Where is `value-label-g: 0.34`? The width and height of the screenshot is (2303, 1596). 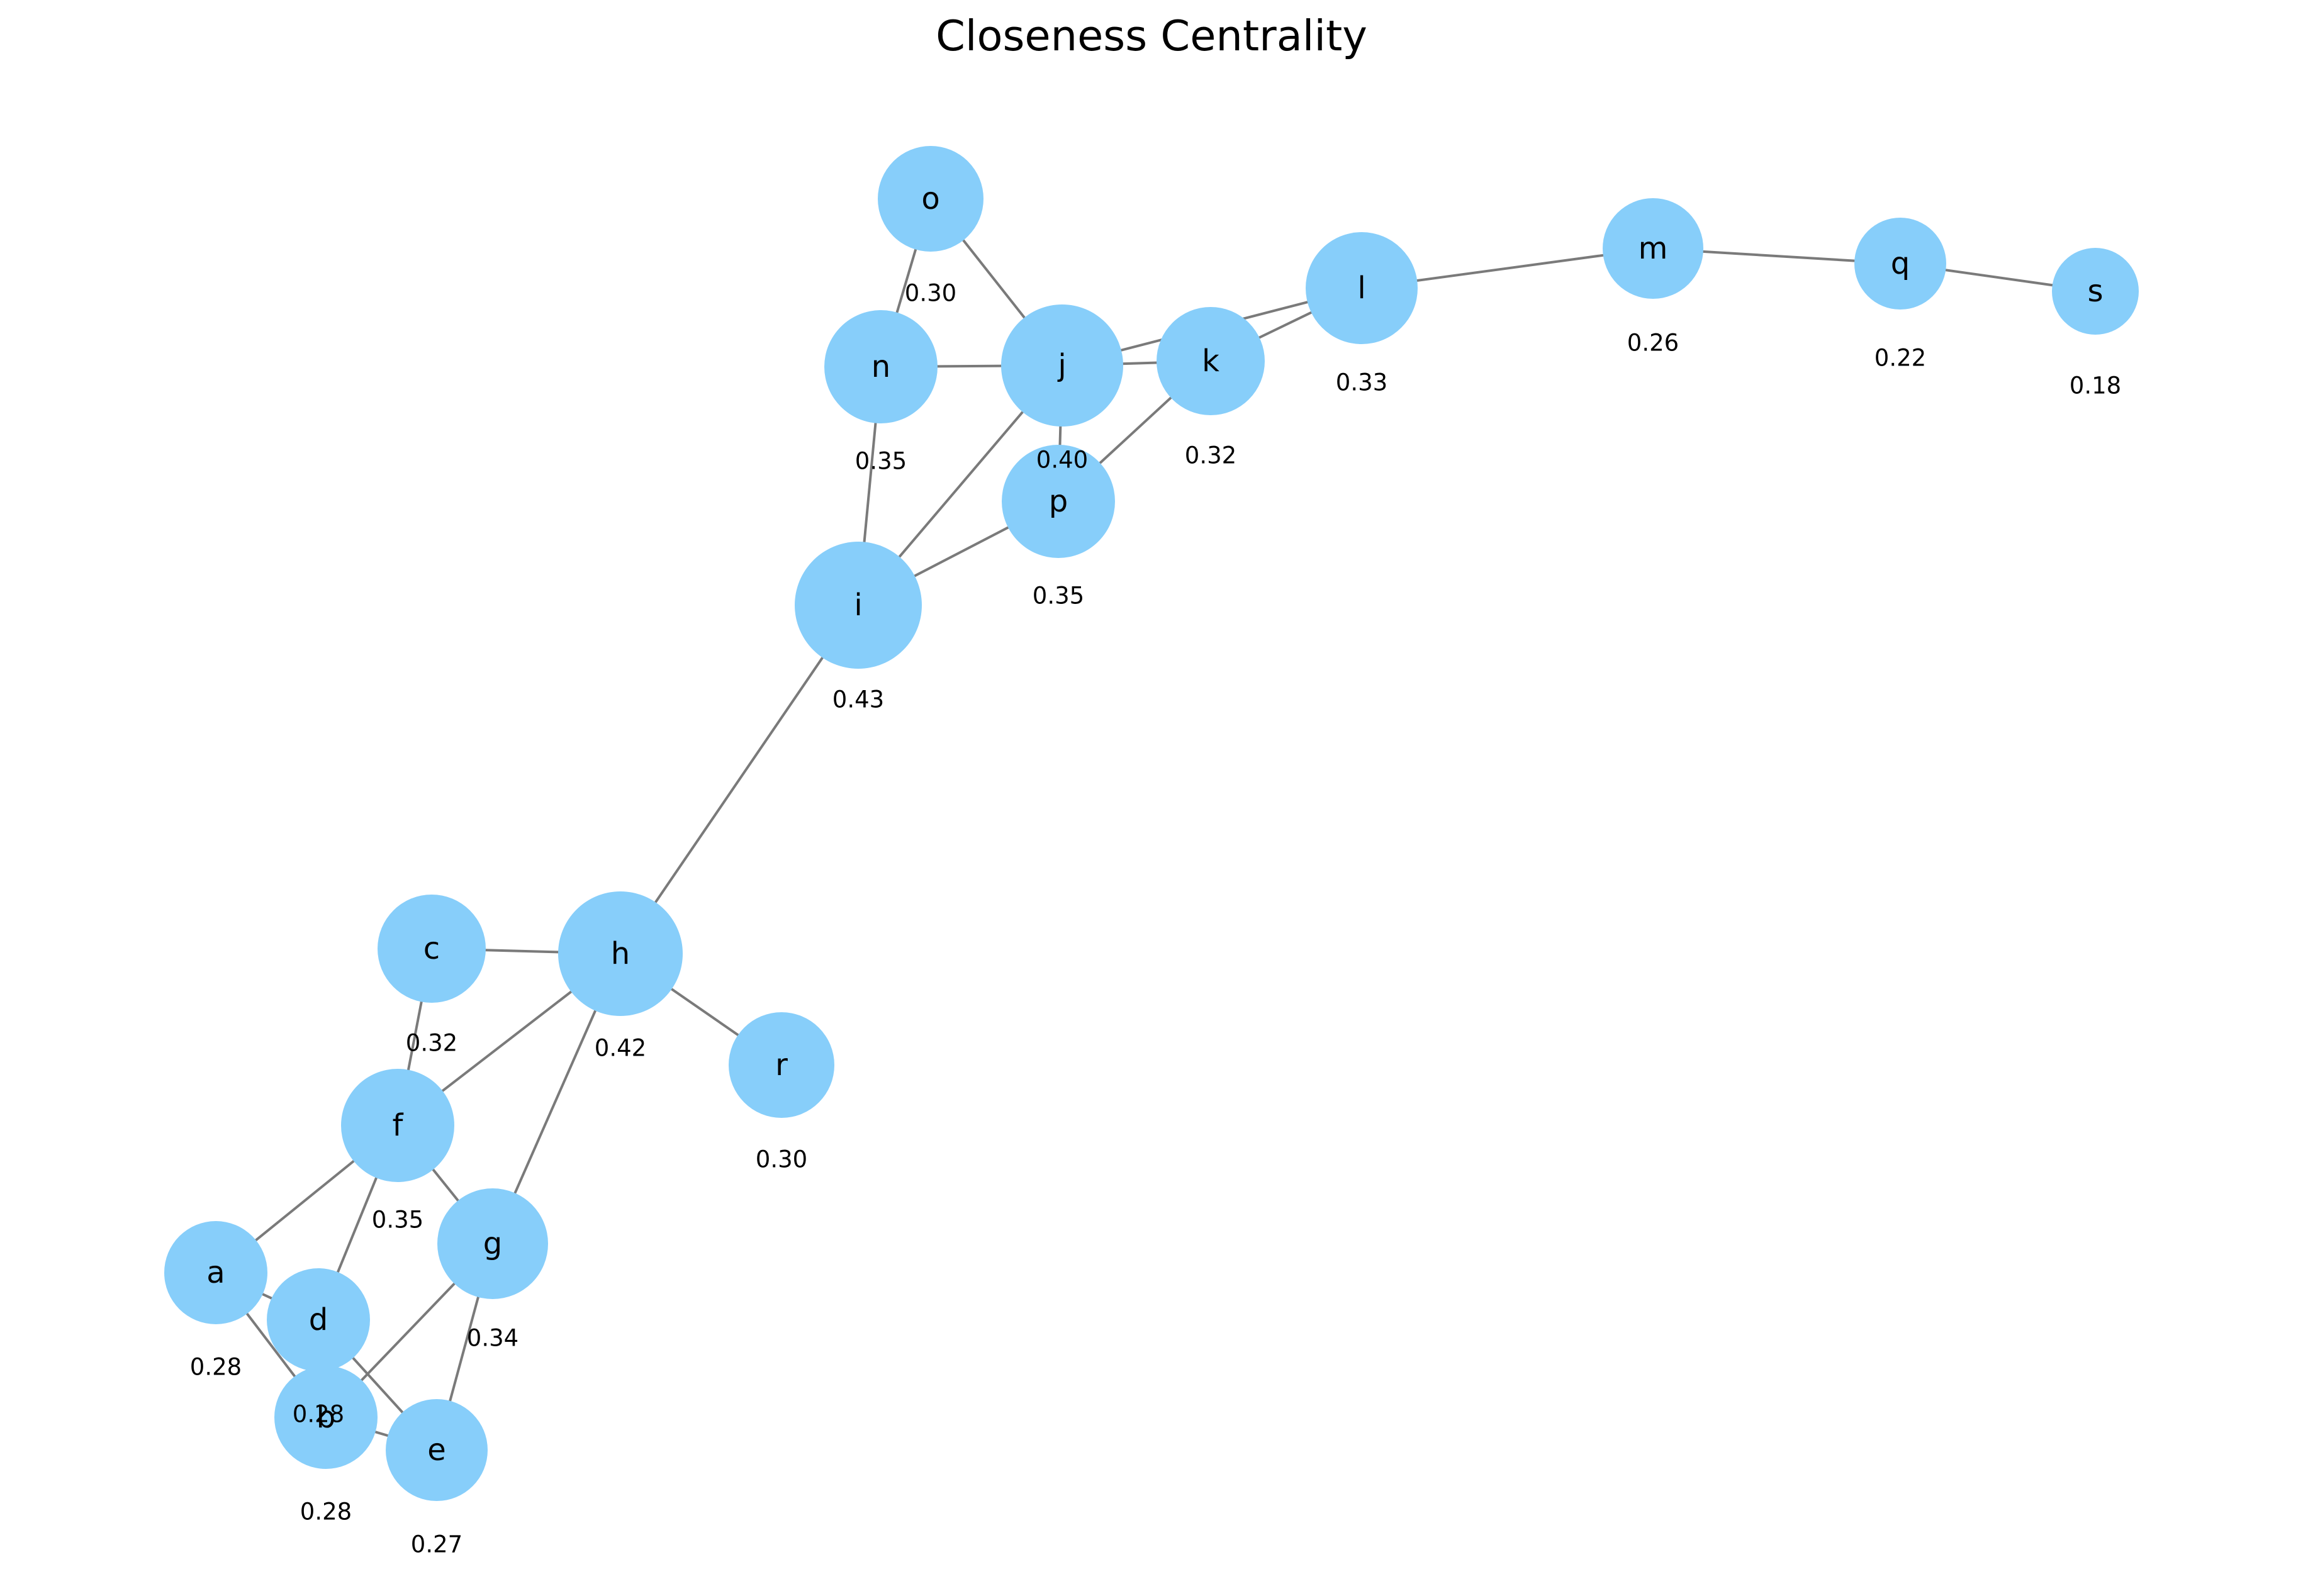
value-label-g: 0.34 is located at coordinates (493, 1338).